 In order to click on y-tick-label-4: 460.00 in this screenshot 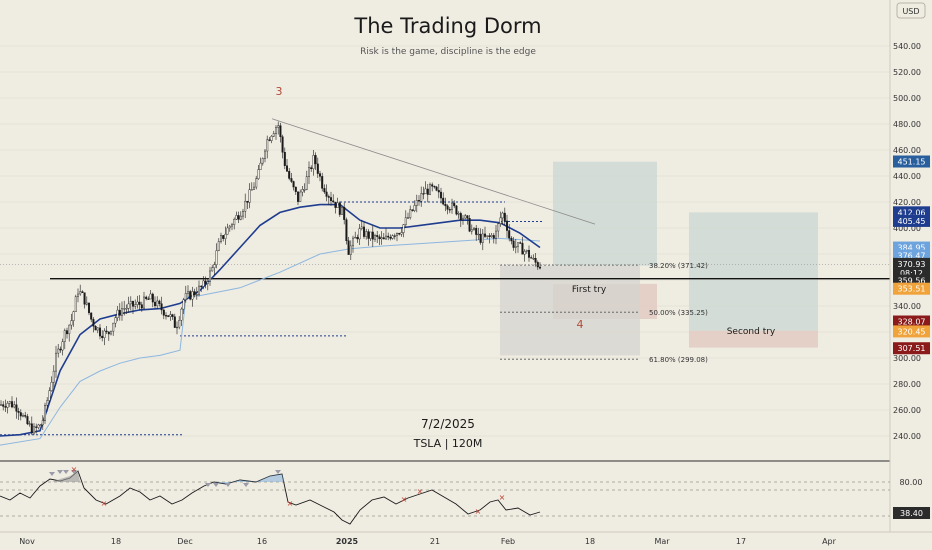, I will do `click(907, 150)`.